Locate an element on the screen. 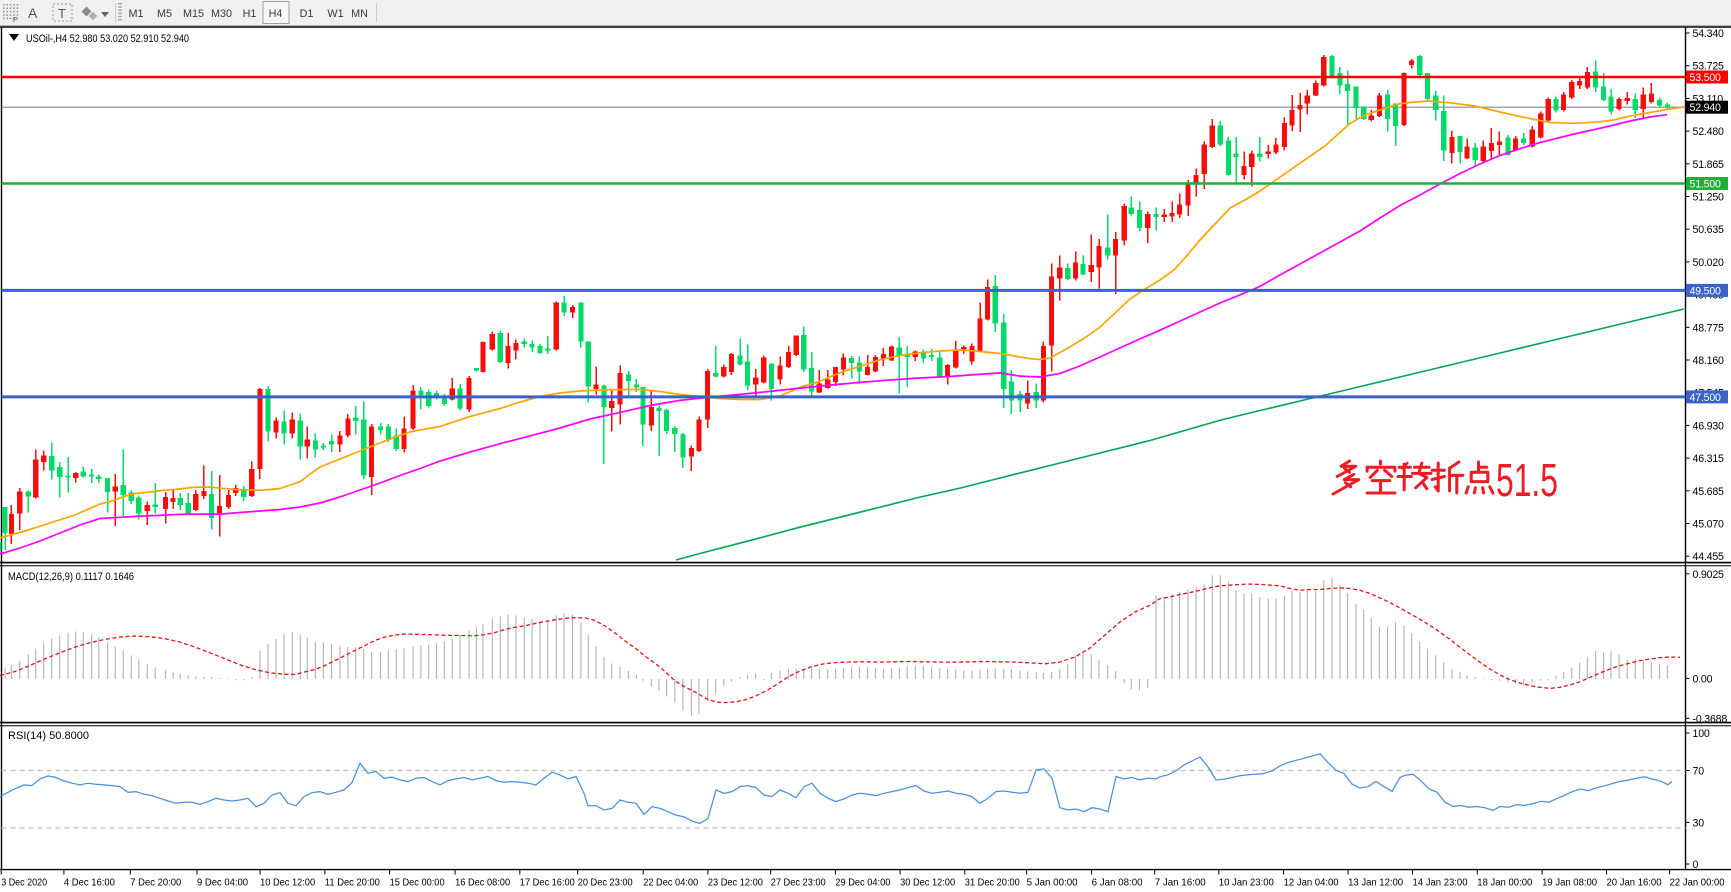 The image size is (1731, 892). svg-text: 13 Jan 12:00 is located at coordinates (1375, 883).